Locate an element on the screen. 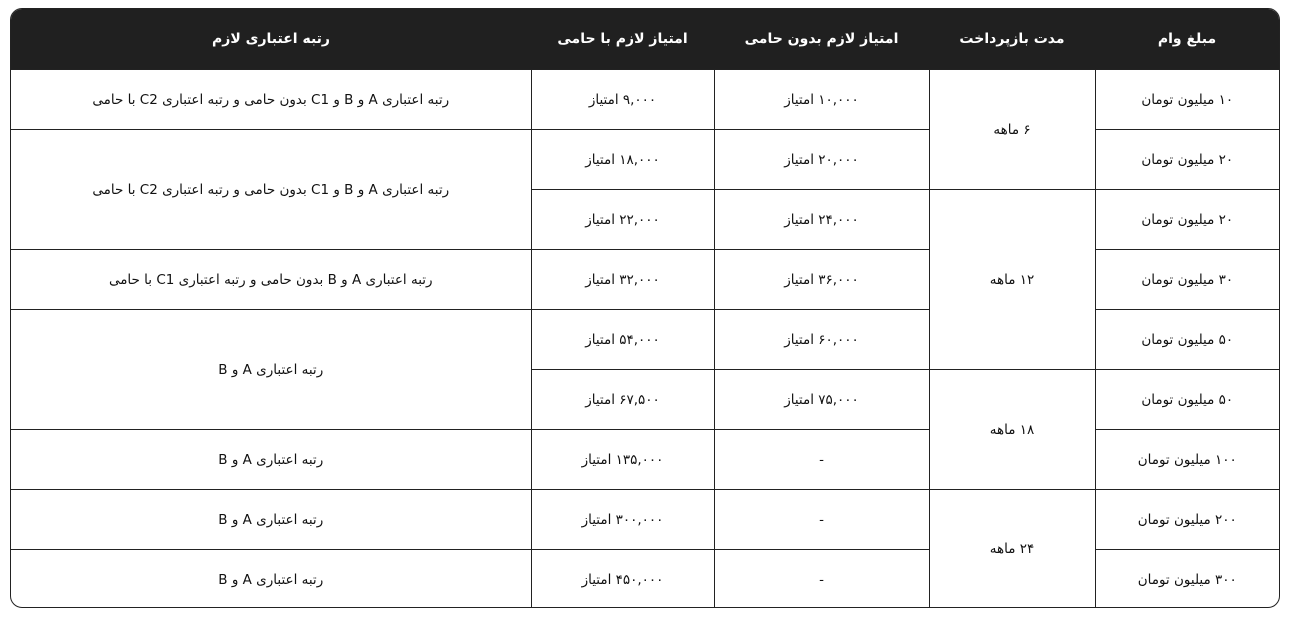 This screenshot has width=1303, height=623. points-with-guarantor: ۶۷,۵۰۰ امتیاز is located at coordinates (623, 399).